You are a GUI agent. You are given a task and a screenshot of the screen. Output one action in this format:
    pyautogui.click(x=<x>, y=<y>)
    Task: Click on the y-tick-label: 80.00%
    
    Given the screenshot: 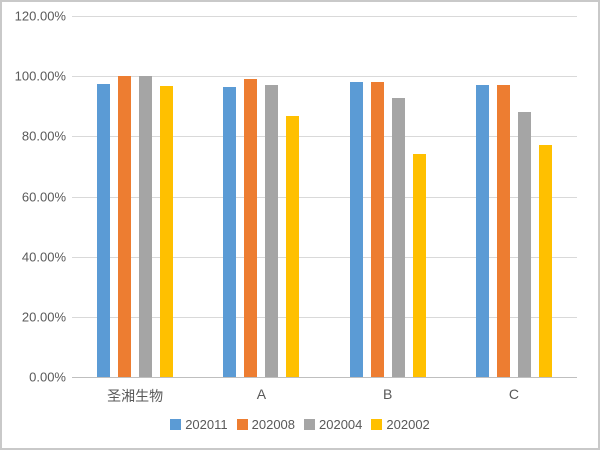 What is the action you would take?
    pyautogui.click(x=43, y=136)
    